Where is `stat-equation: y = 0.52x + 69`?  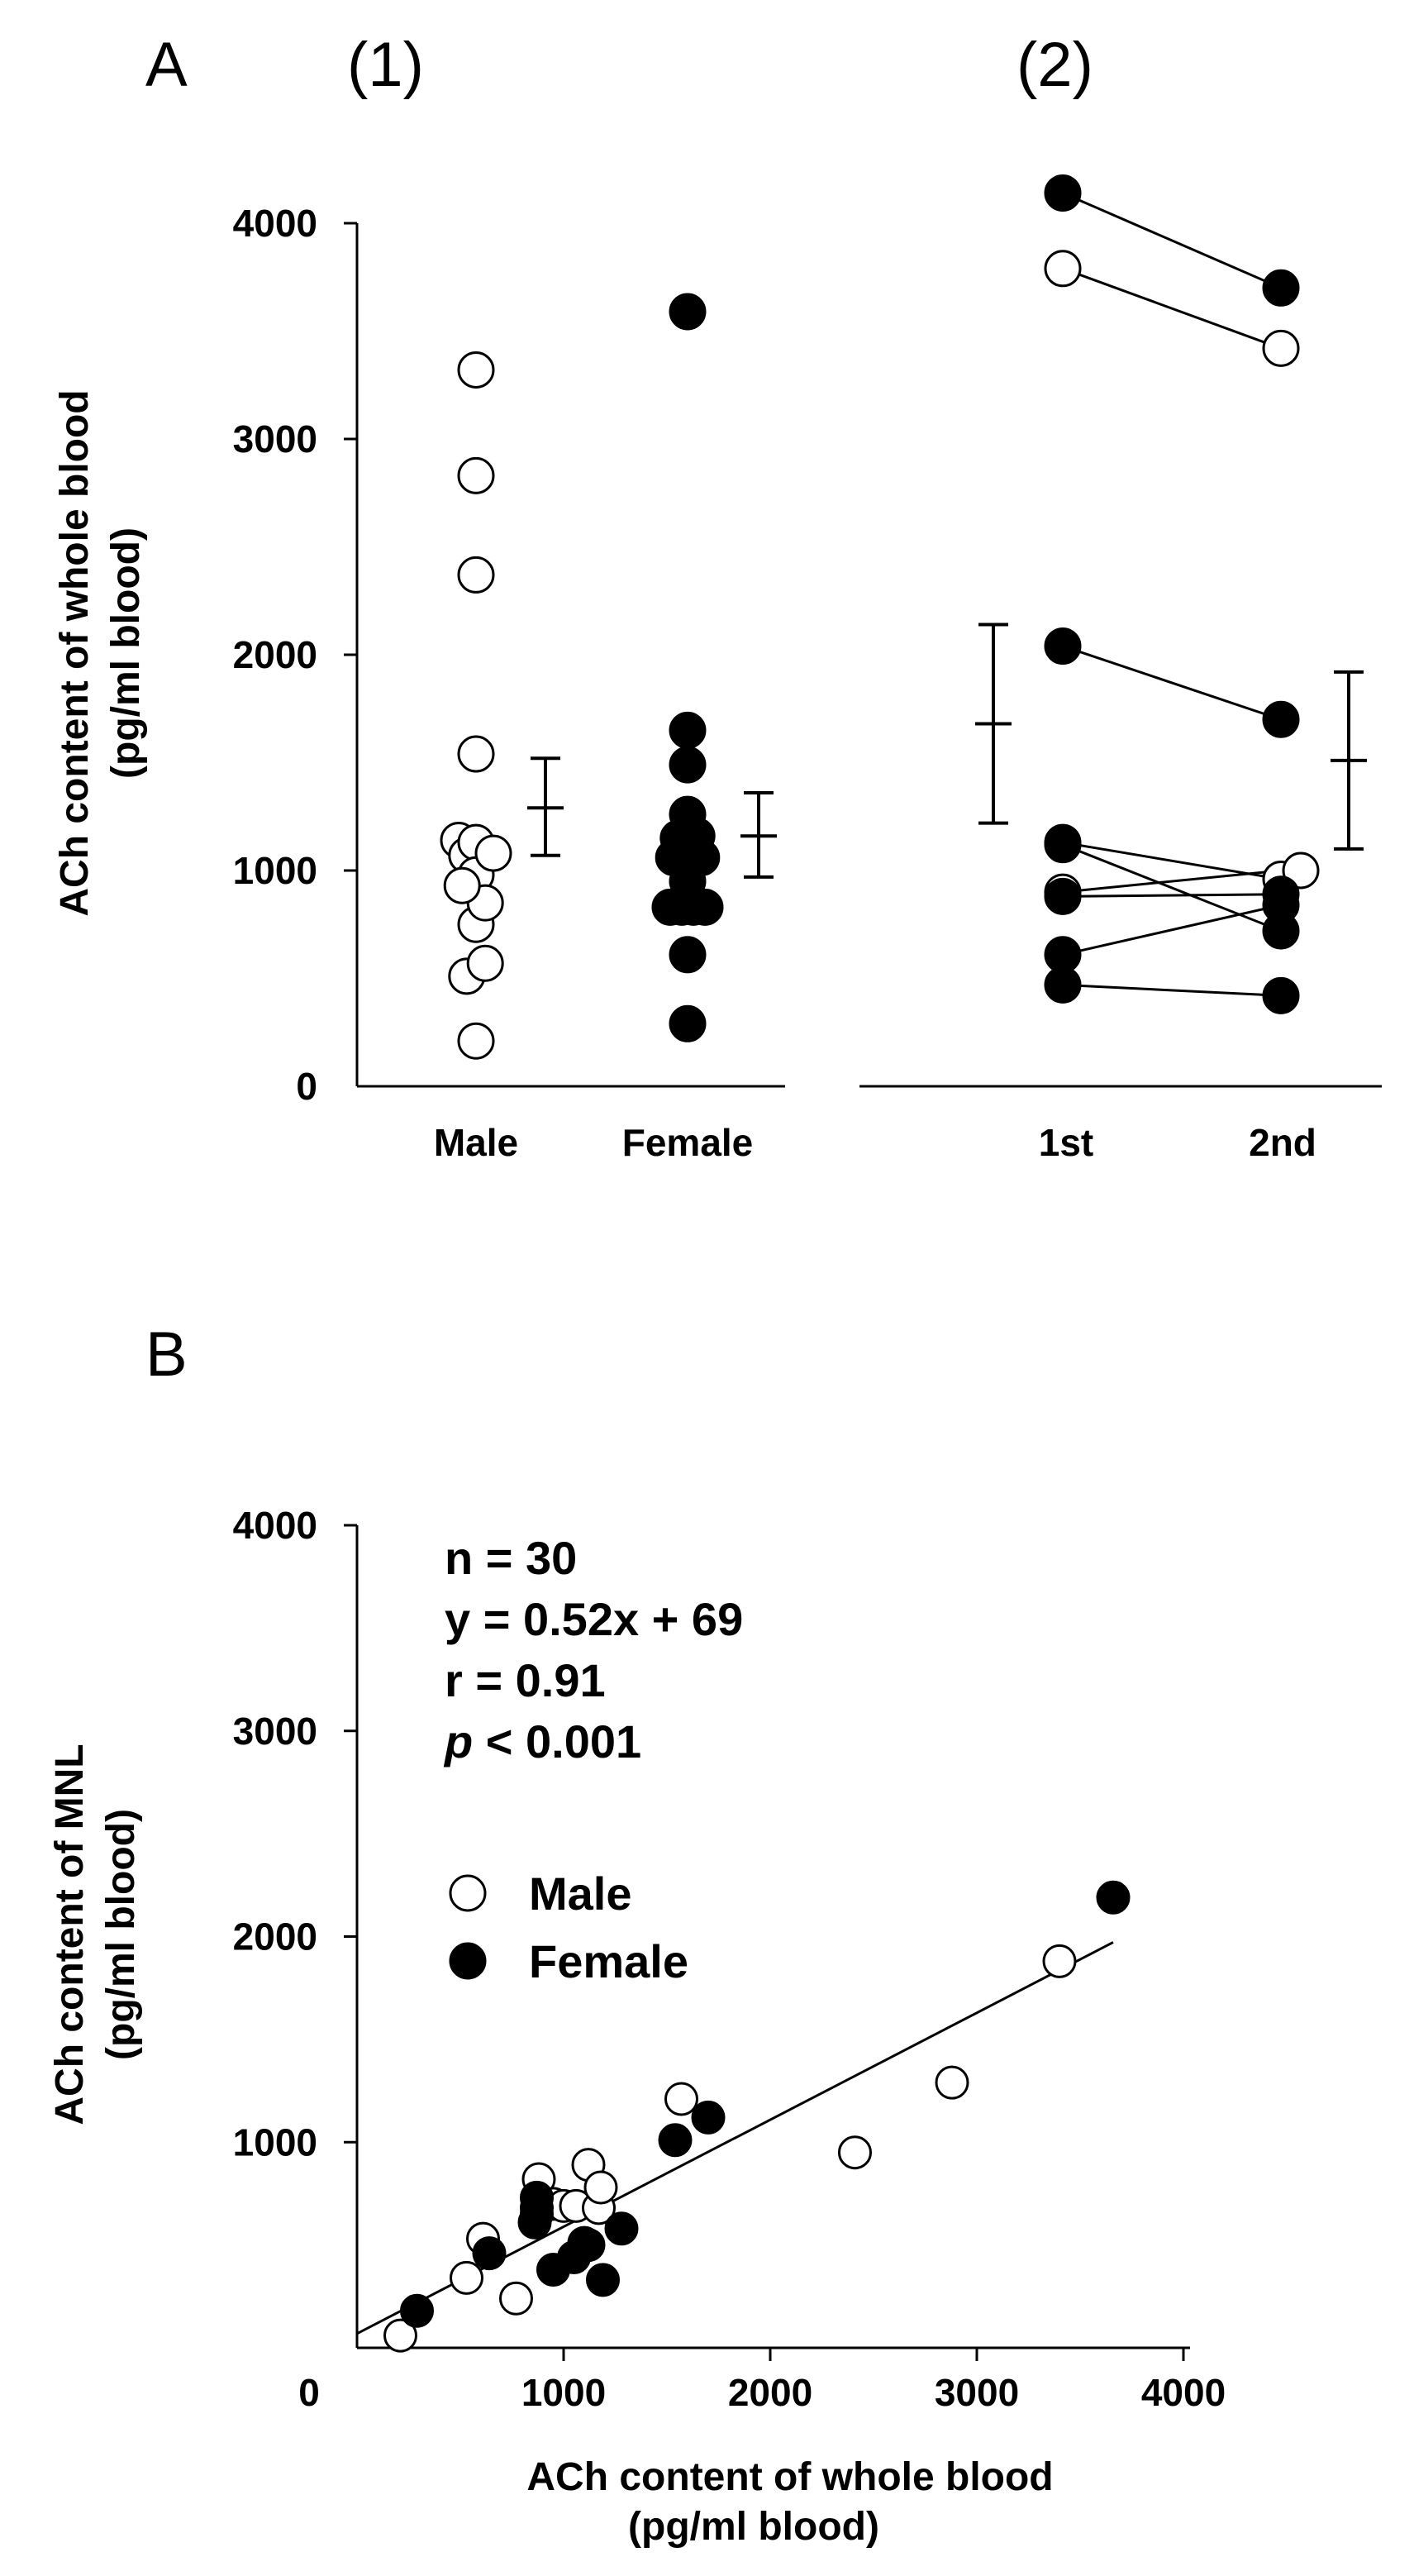
stat-equation: y = 0.52x + 69 is located at coordinates (594, 1619).